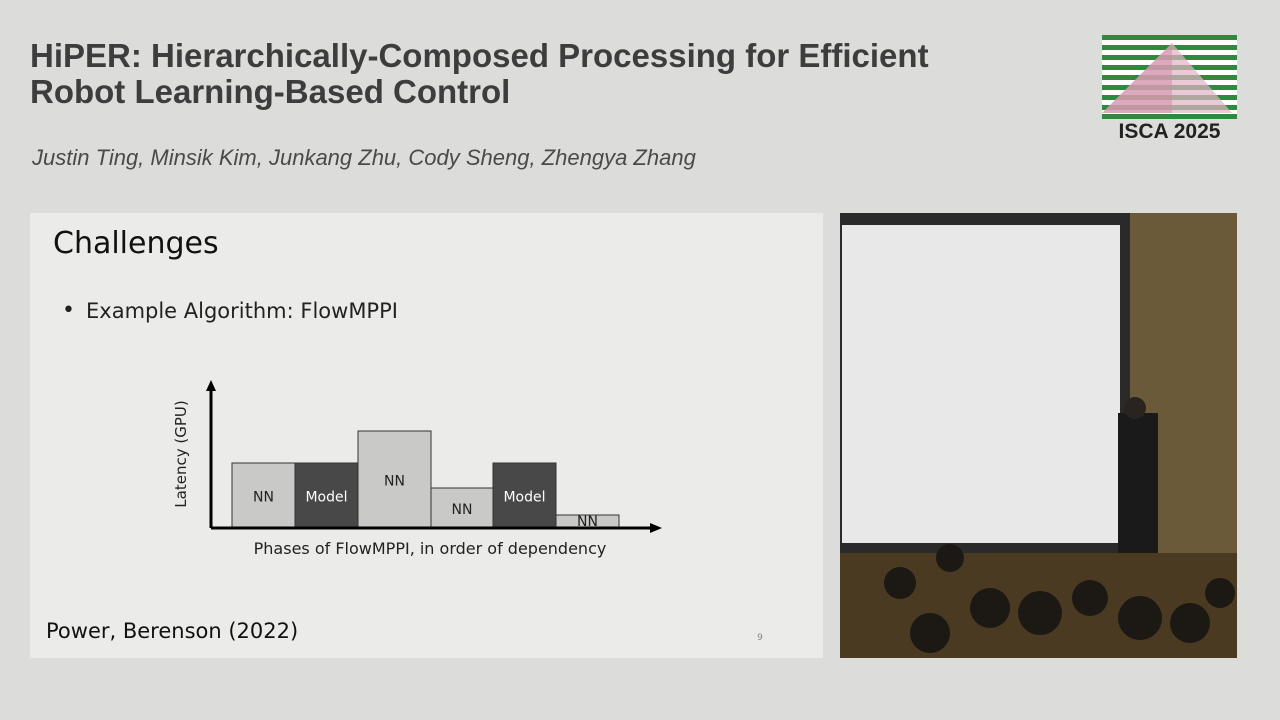 The height and width of the screenshot is (720, 1280). What do you see at coordinates (1135, 408) in the screenshot?
I see `speaker-head` at bounding box center [1135, 408].